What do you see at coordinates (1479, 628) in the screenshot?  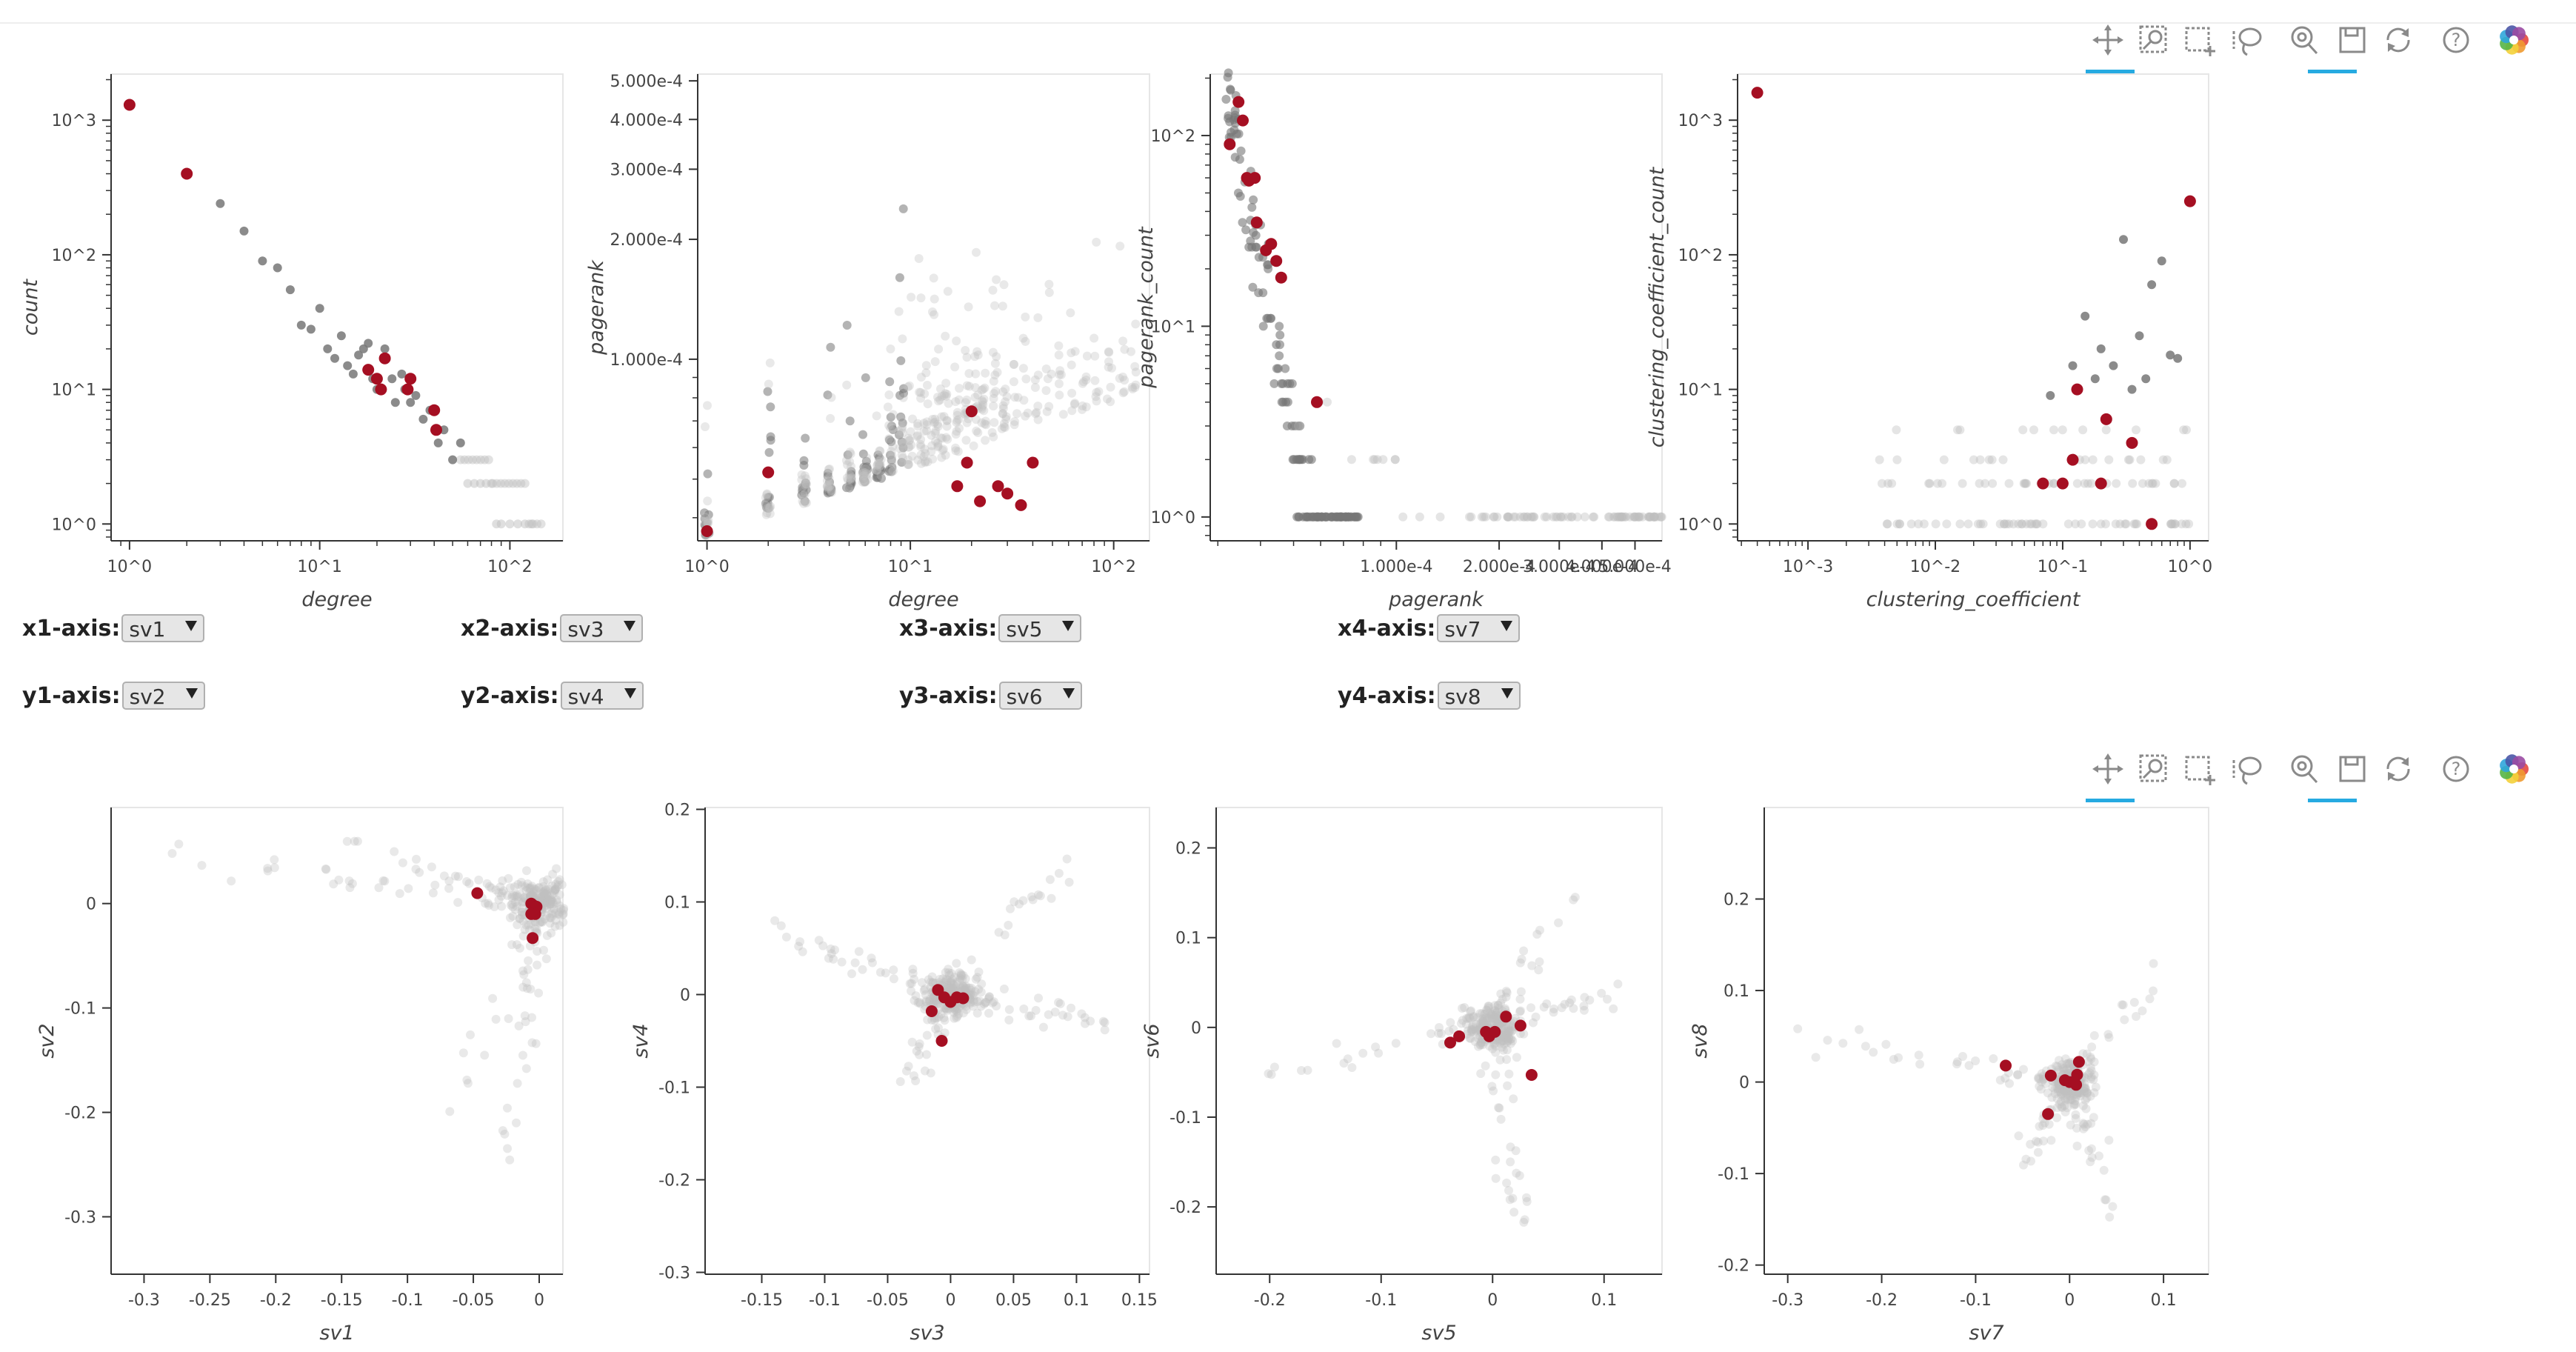 I see `x4-axis-select: sv7` at bounding box center [1479, 628].